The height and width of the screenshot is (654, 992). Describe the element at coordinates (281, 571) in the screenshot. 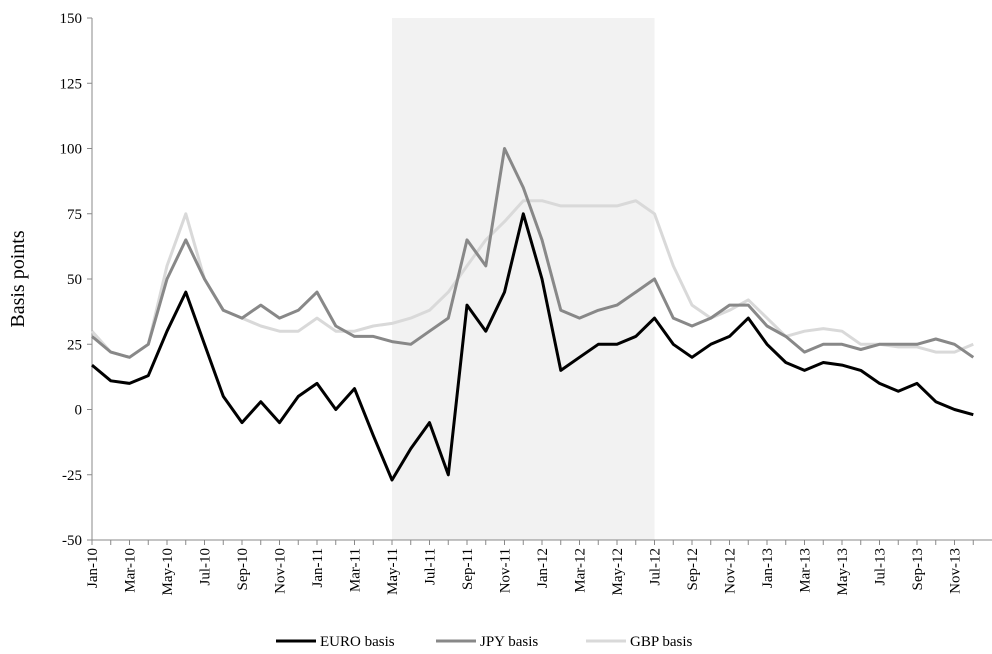

I see `x-tick-label: Nov-10` at that location.